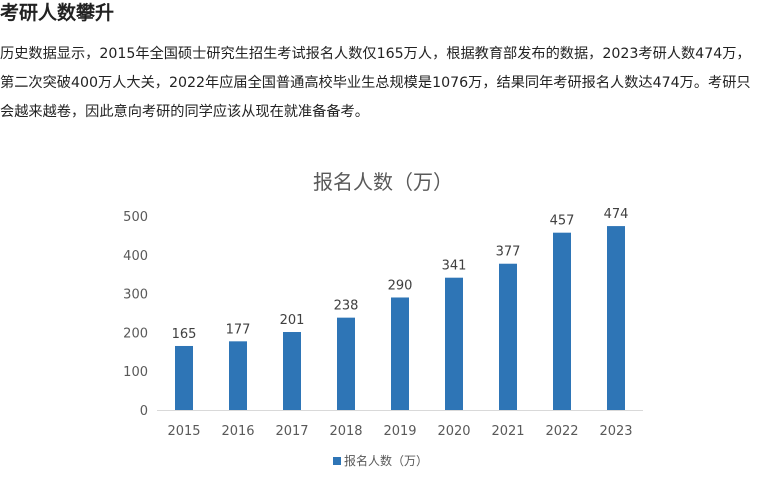 The height and width of the screenshot is (488, 761). What do you see at coordinates (135, 372) in the screenshot?
I see `y-tick-label: 100` at bounding box center [135, 372].